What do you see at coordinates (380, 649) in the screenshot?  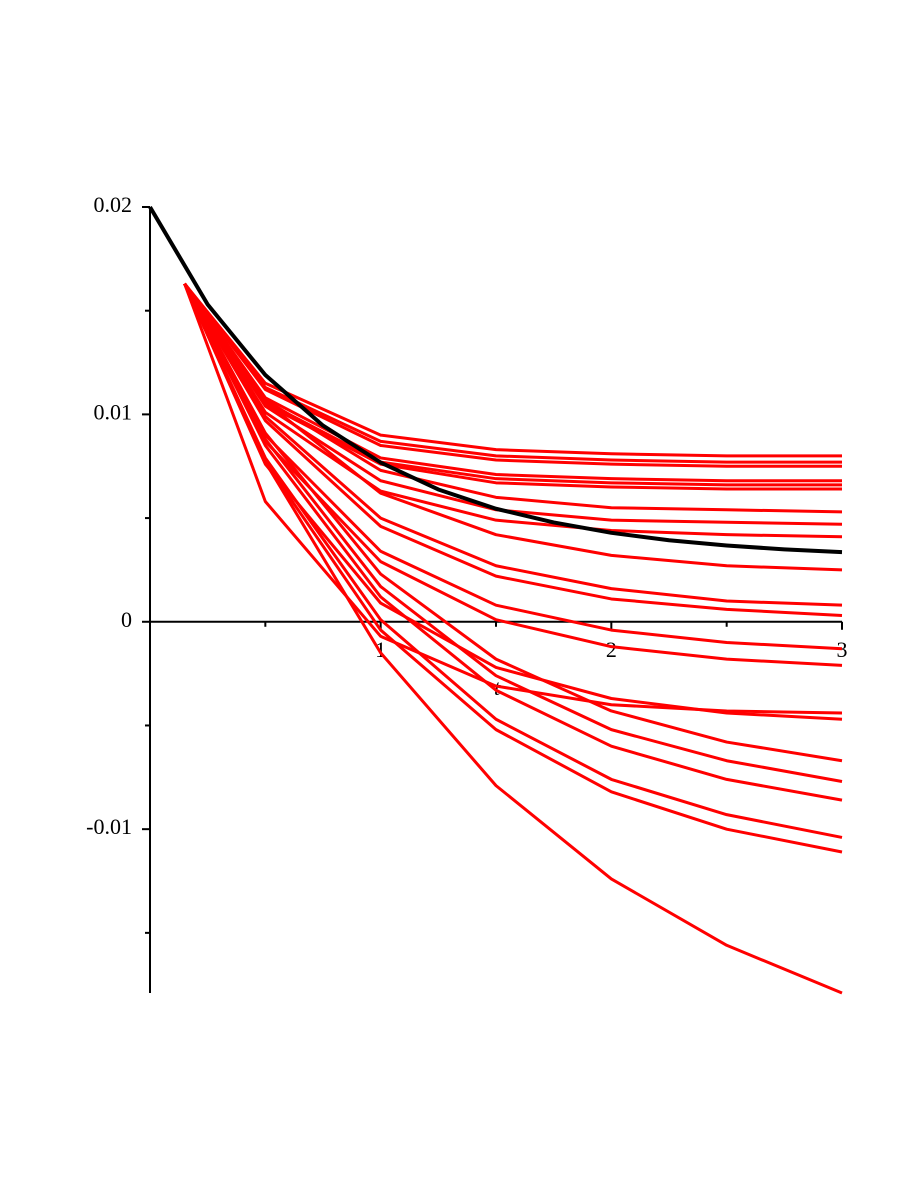 I see `x-tick-label: 1` at bounding box center [380, 649].